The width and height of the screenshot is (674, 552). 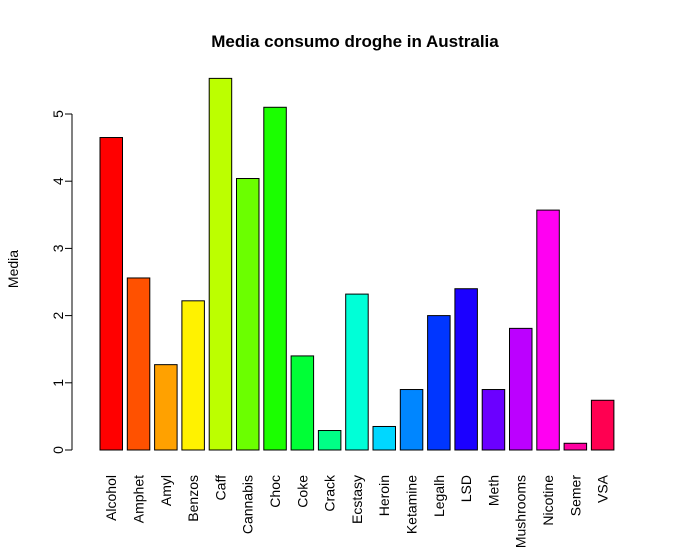 What do you see at coordinates (602, 425) in the screenshot?
I see `bar-vsa` at bounding box center [602, 425].